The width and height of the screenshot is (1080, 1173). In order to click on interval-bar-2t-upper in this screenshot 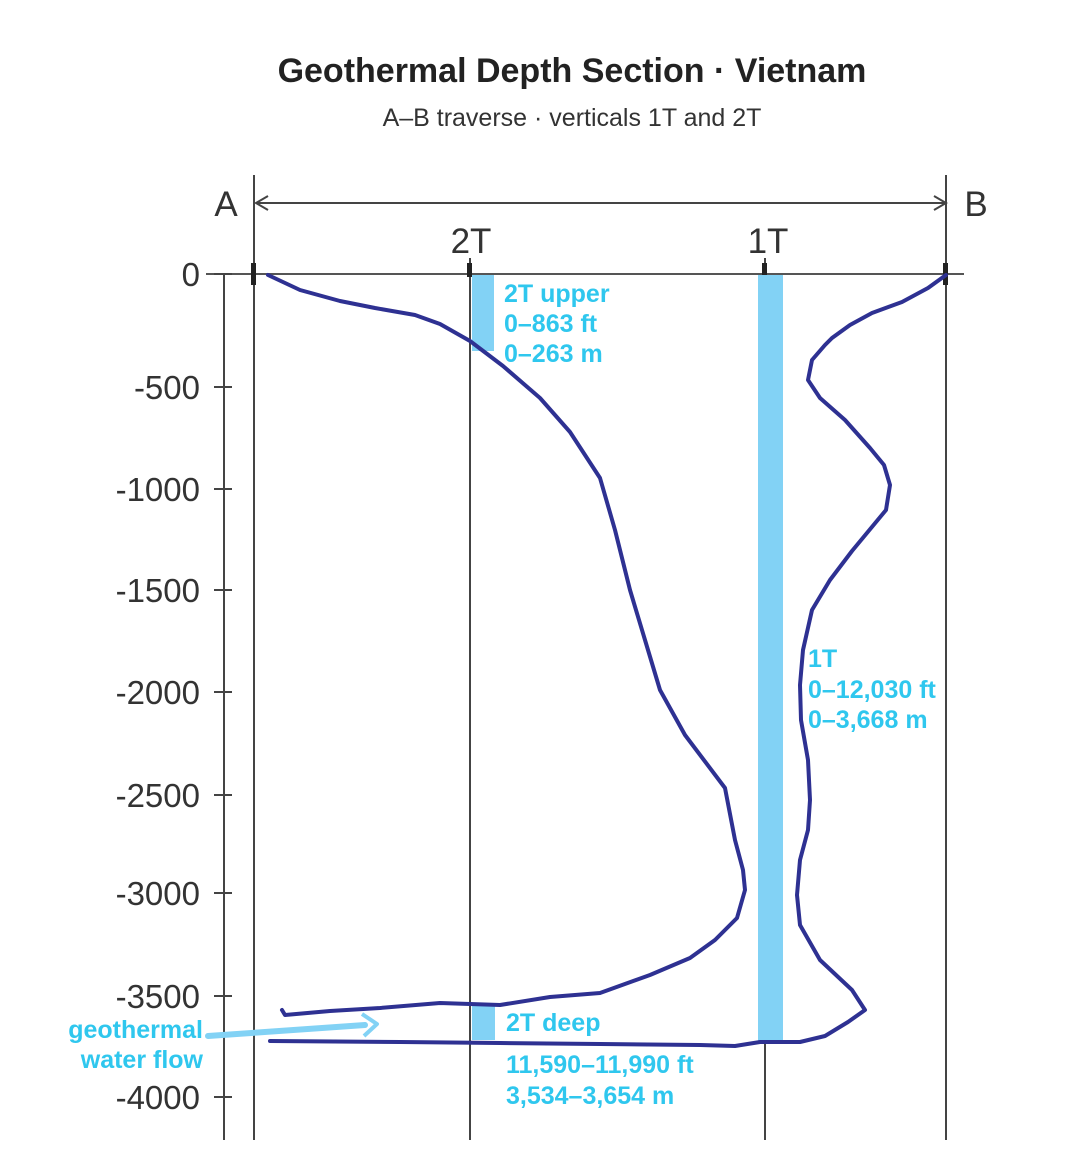, I will do `click(483, 313)`.